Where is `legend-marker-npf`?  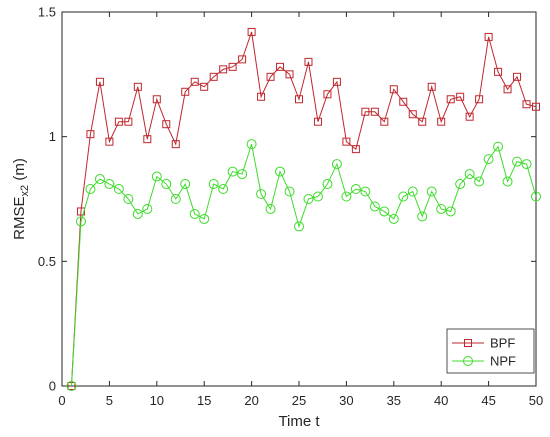
legend-marker-npf is located at coordinates (468, 361).